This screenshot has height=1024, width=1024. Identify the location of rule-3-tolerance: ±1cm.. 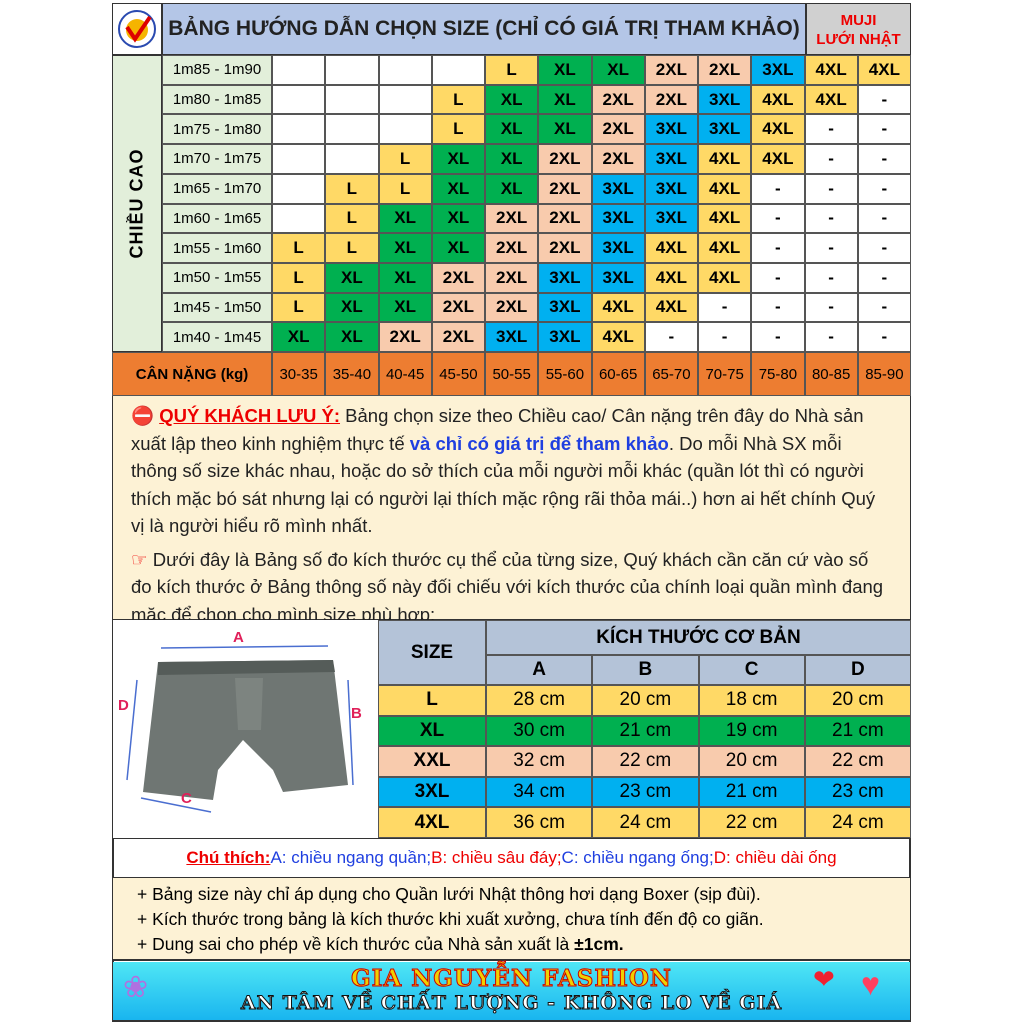
(599, 944).